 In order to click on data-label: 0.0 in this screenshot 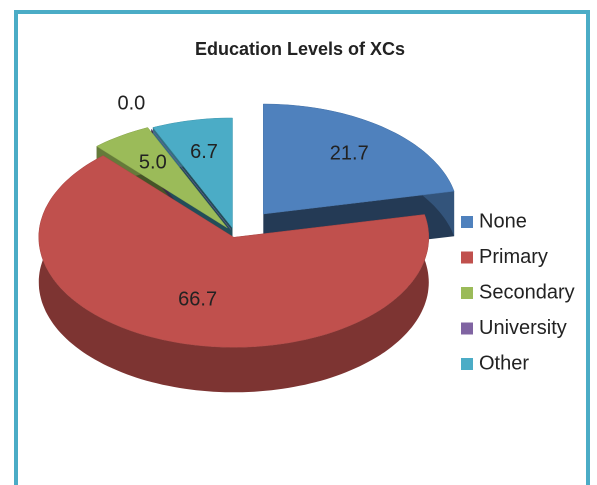, I will do `click(131, 103)`.